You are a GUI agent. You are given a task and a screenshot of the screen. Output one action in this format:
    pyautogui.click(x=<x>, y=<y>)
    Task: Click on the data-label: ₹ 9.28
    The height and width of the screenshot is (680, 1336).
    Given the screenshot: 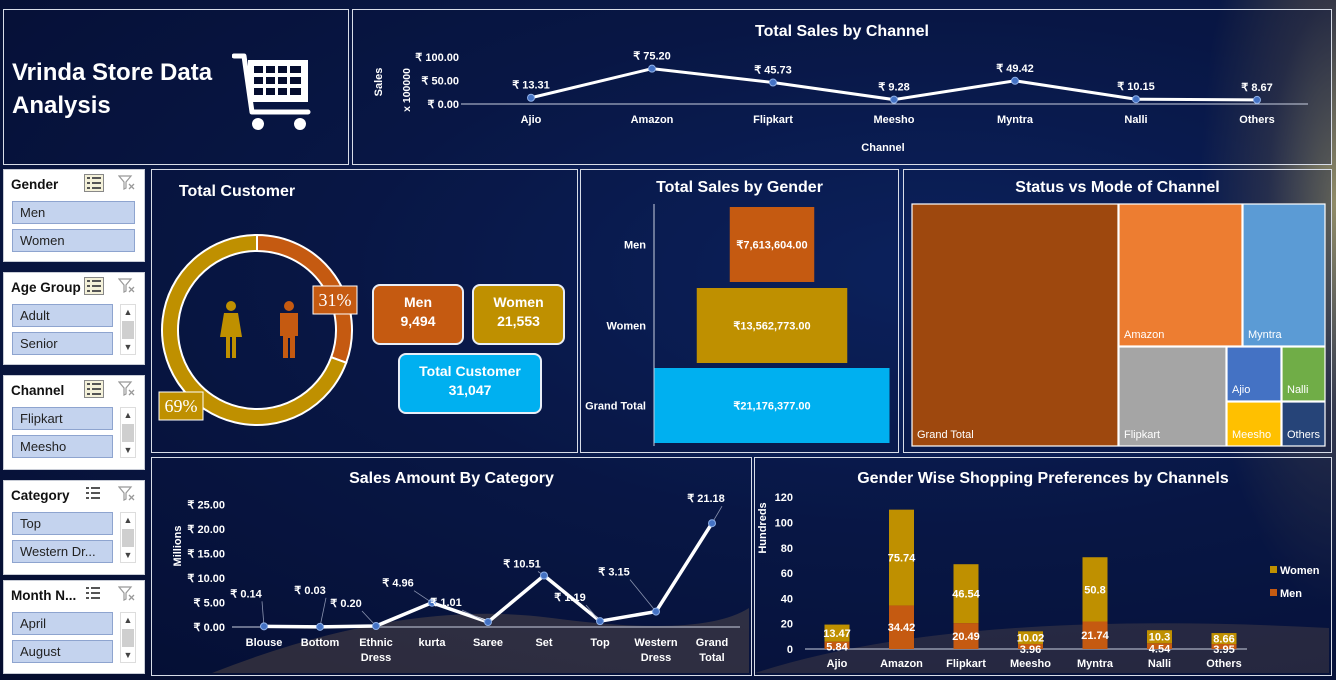 What is the action you would take?
    pyautogui.click(x=893, y=88)
    